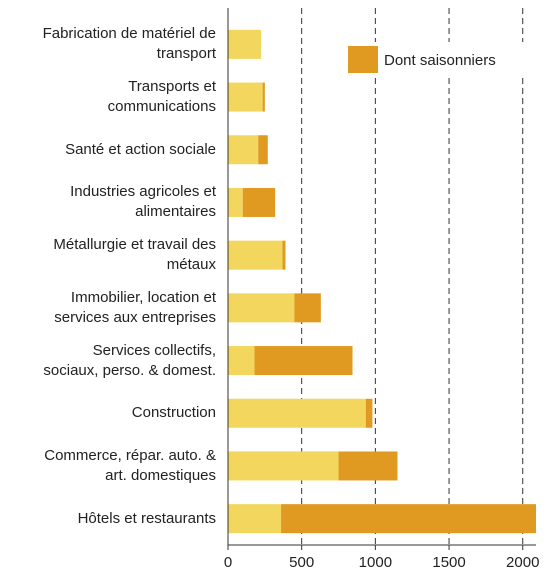 Image resolution: width=546 pixels, height=574 pixels. I want to click on x-tick-label: 500, so click(301, 562).